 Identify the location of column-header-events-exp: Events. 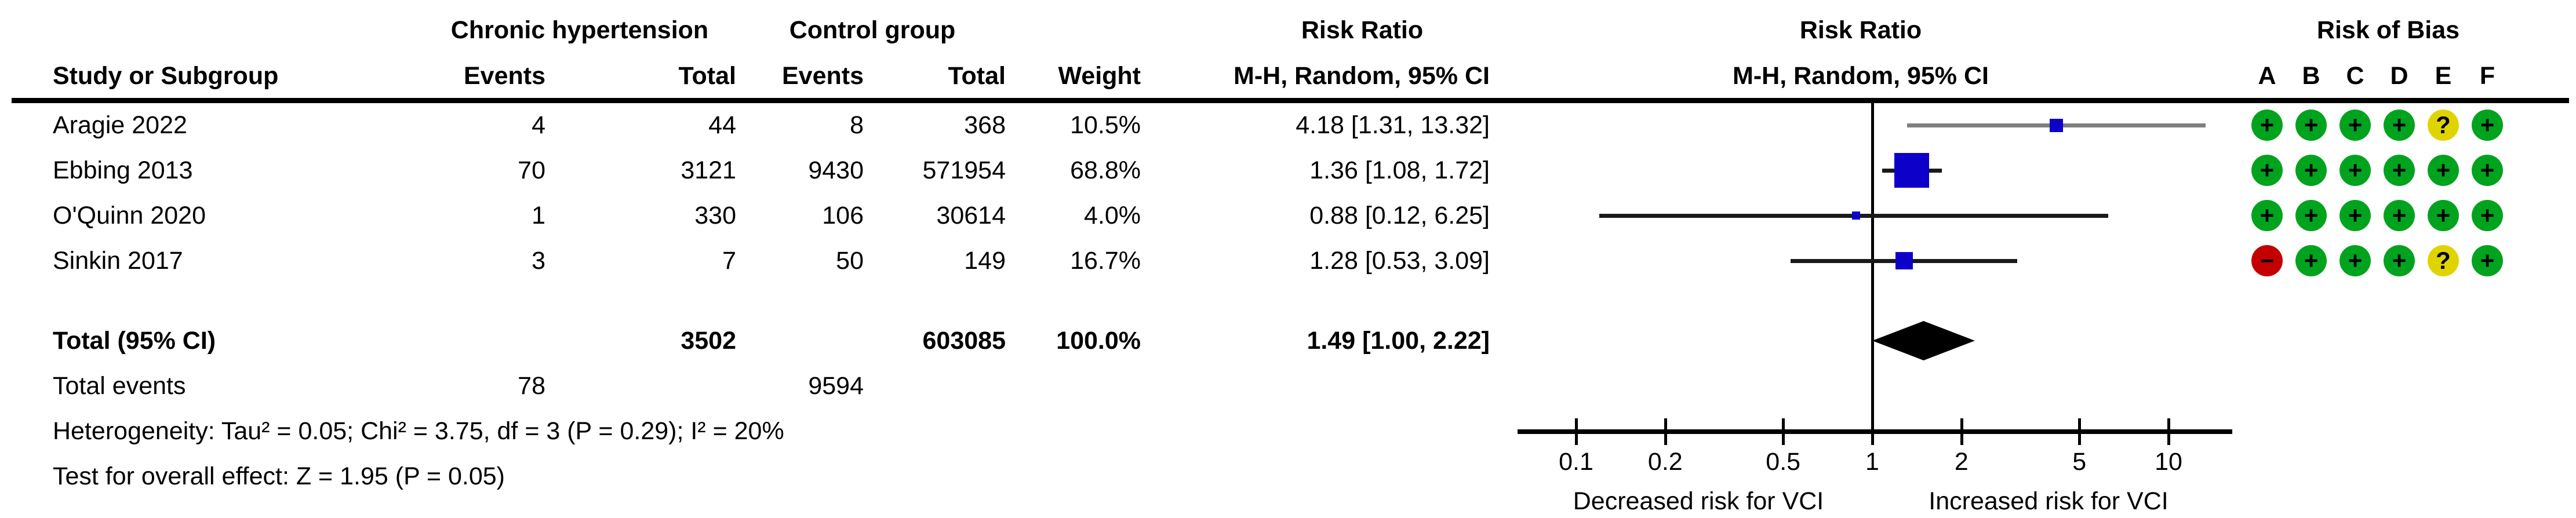
(504, 76).